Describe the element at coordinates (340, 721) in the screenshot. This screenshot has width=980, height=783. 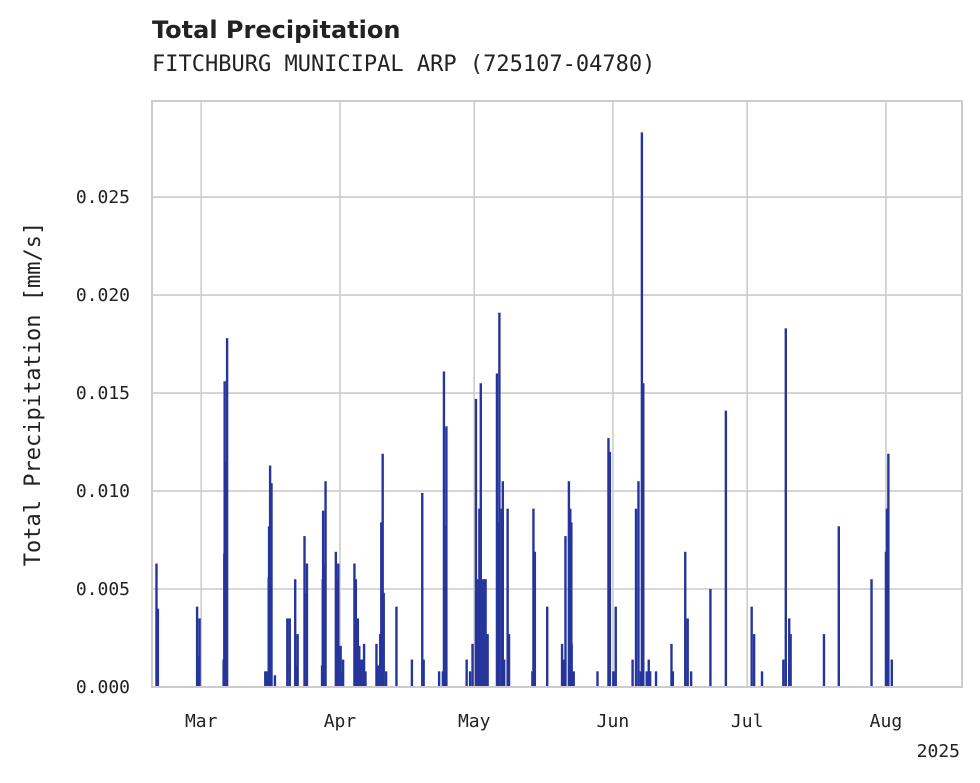
I see `x-tick-label: Apr` at that location.